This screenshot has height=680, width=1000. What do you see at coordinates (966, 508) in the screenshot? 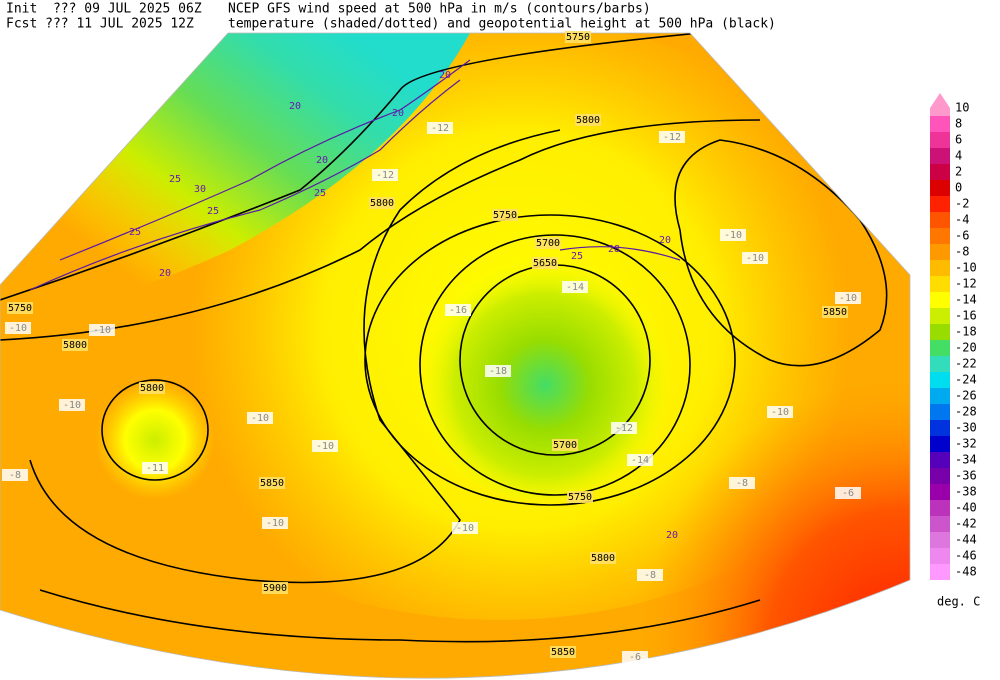
I see `colorbar-label: -40` at bounding box center [966, 508].